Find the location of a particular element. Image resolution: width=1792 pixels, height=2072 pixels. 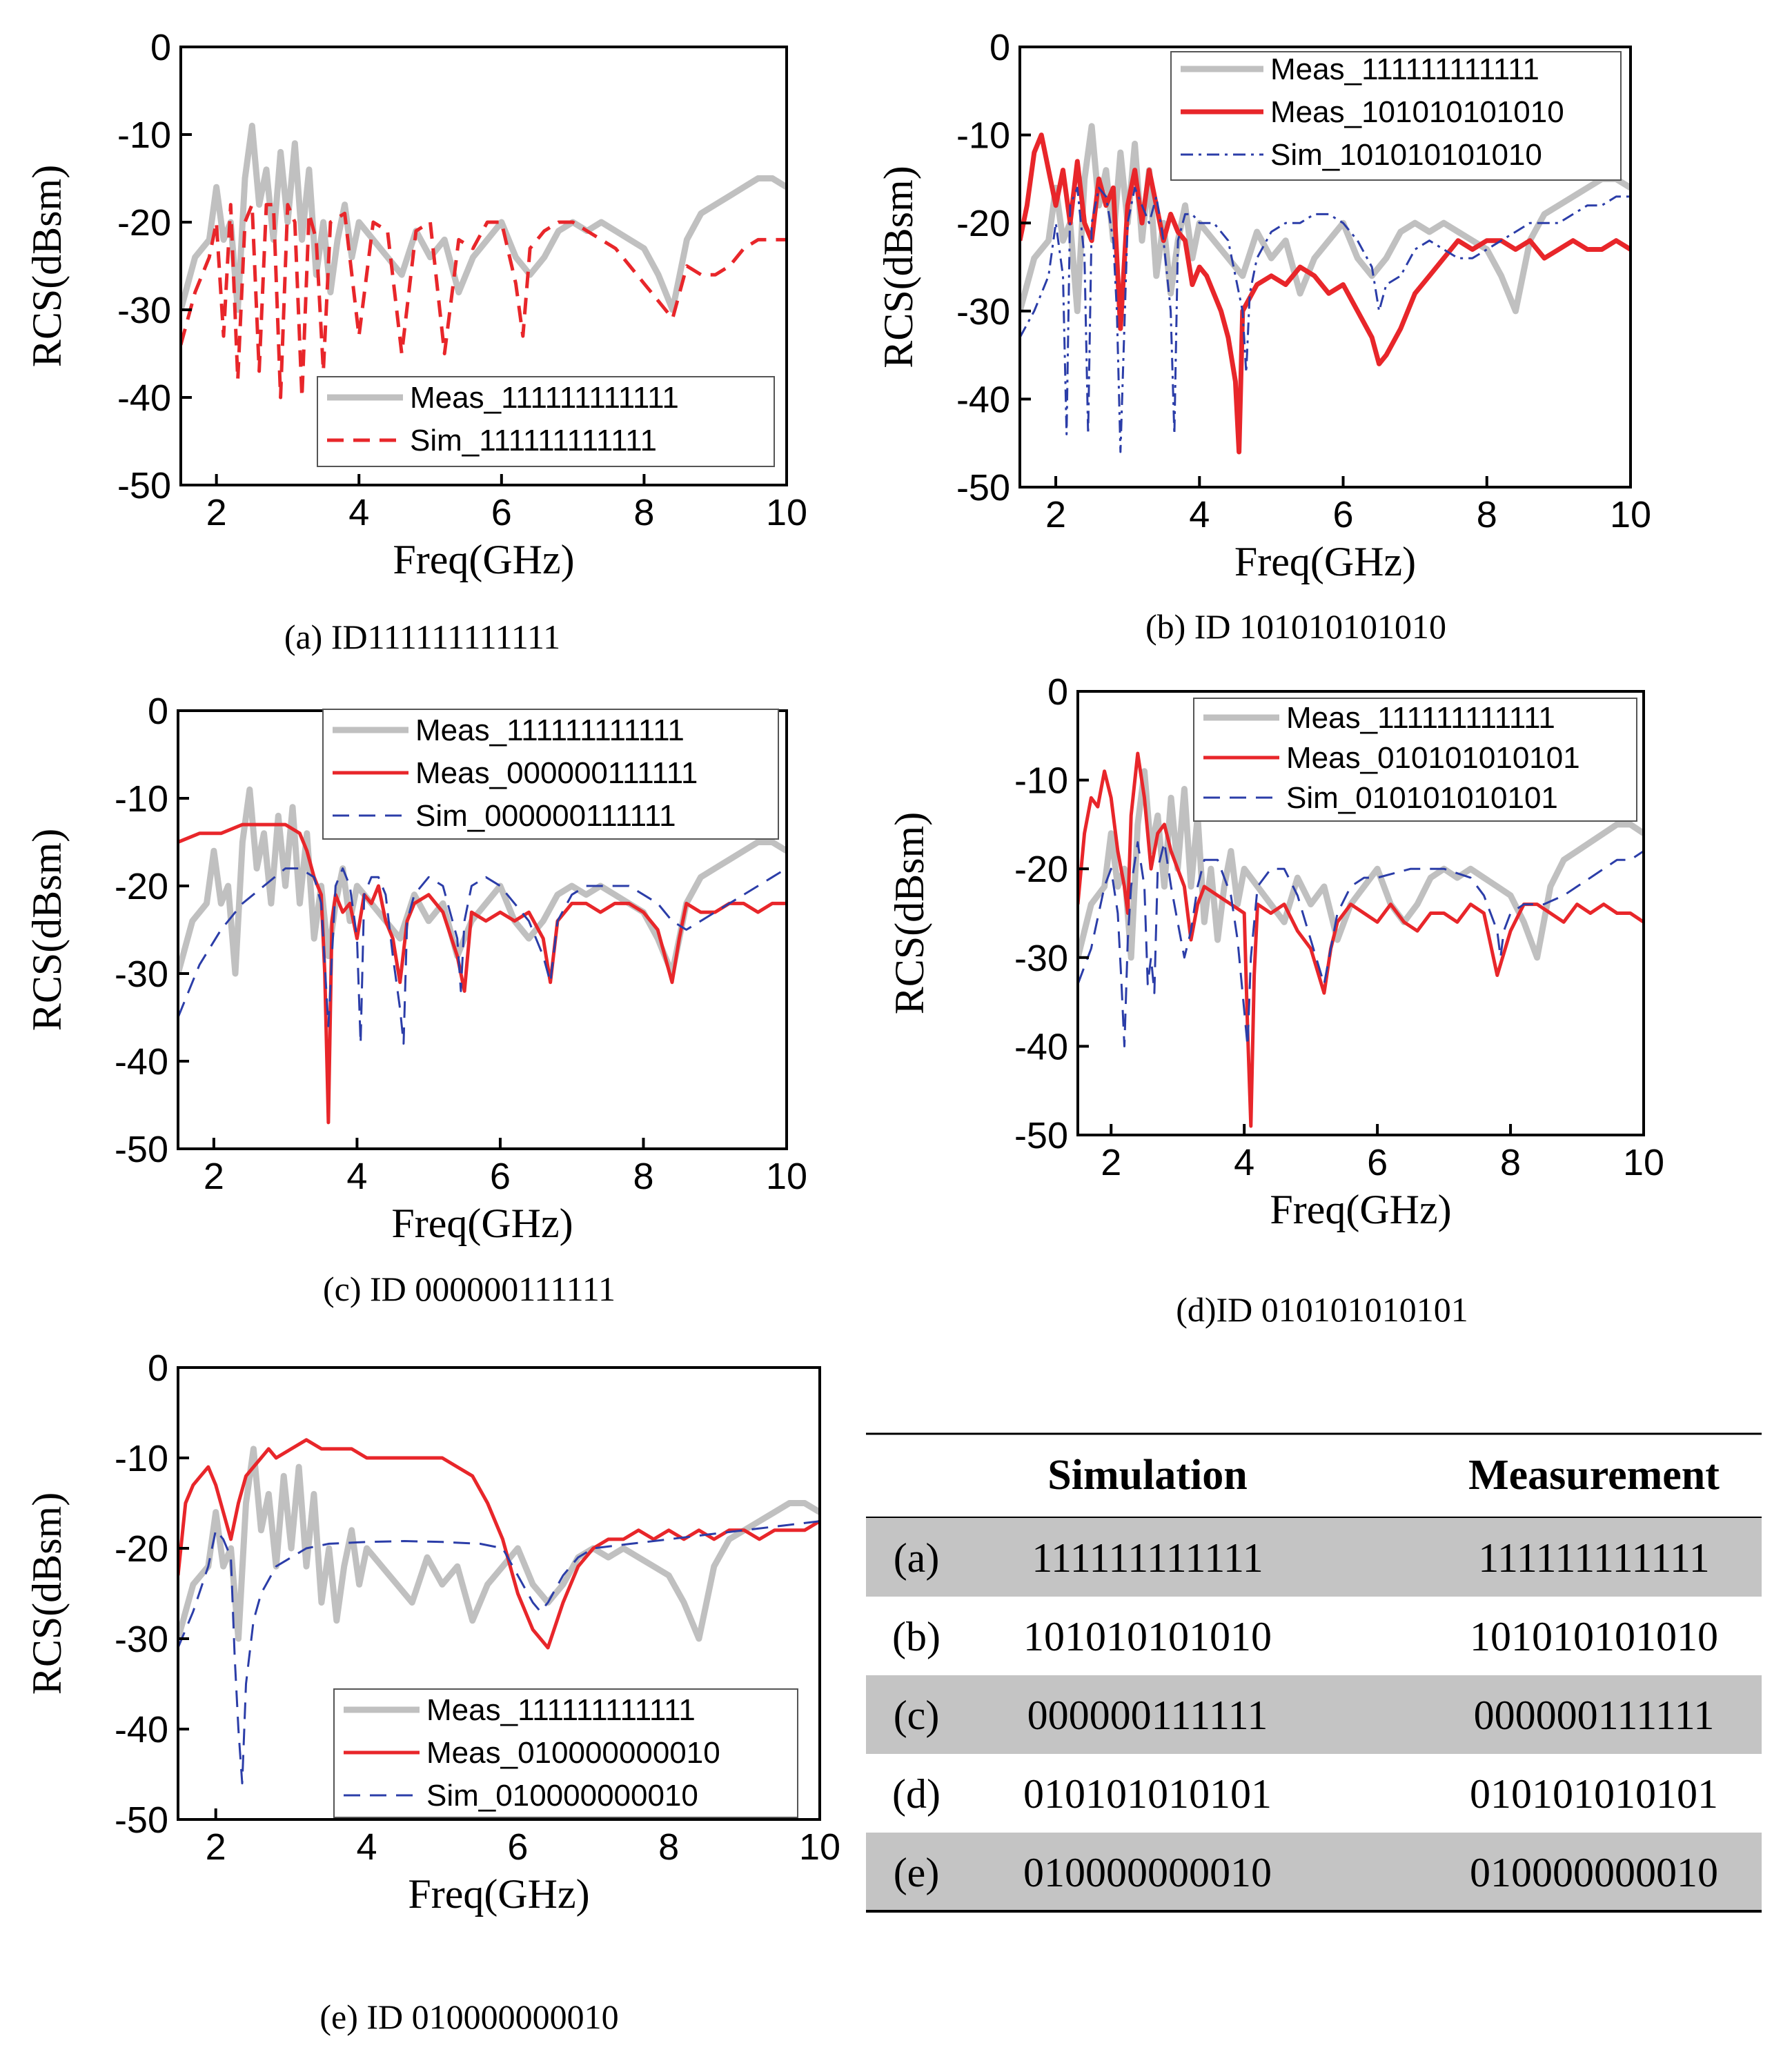

legend-label: Sim_101010101010 is located at coordinates (1406, 155).